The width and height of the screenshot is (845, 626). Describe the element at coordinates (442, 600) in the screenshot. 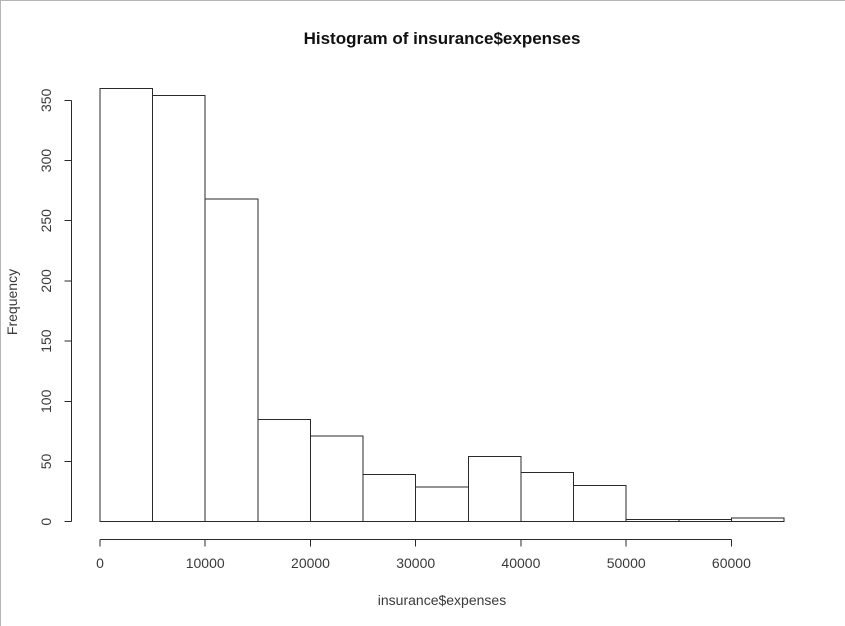

I see `x-axis-label: insurance$expenses` at that location.